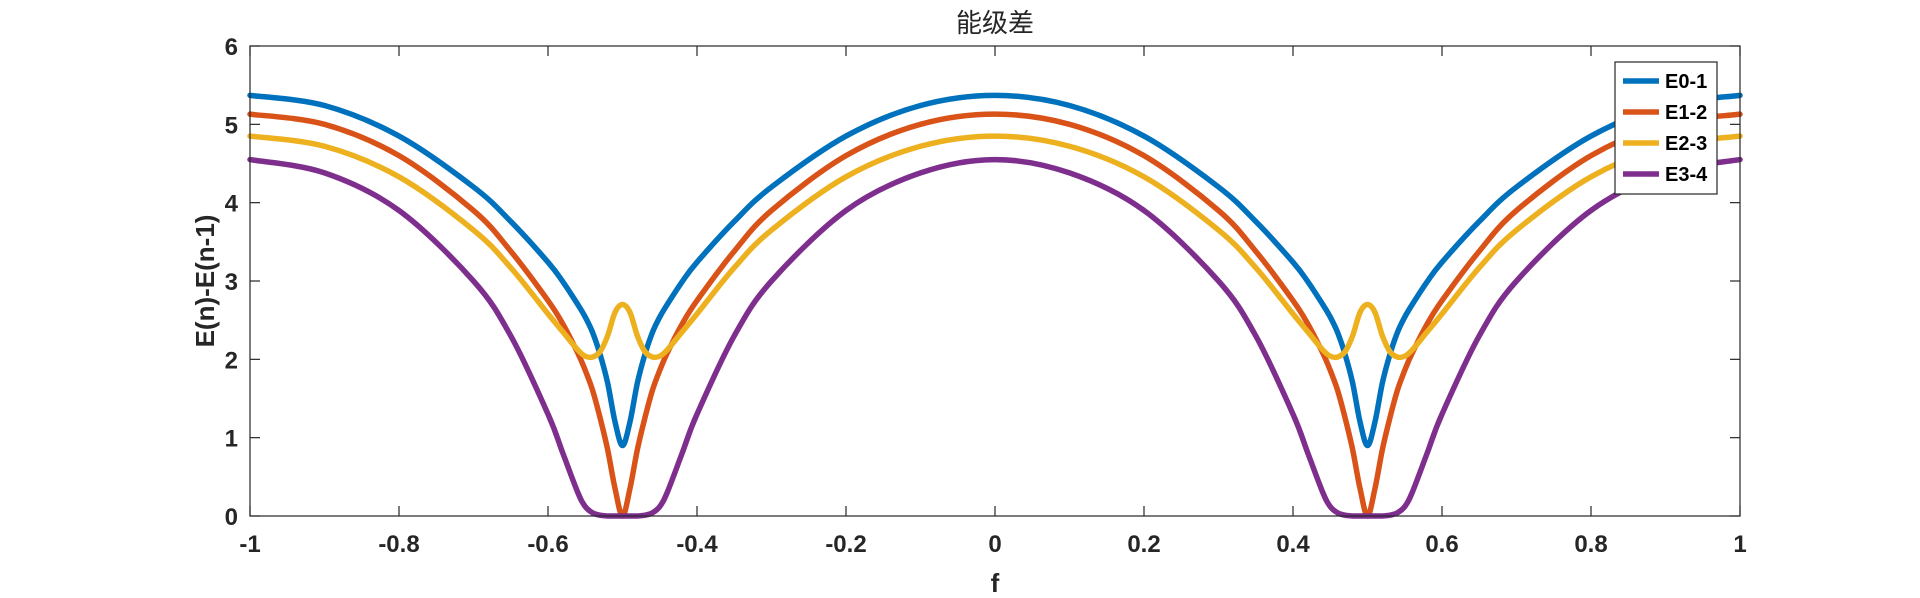 Image resolution: width=1920 pixels, height=598 pixels. What do you see at coordinates (231, 360) in the screenshot?
I see `y-tick-label: 2` at bounding box center [231, 360].